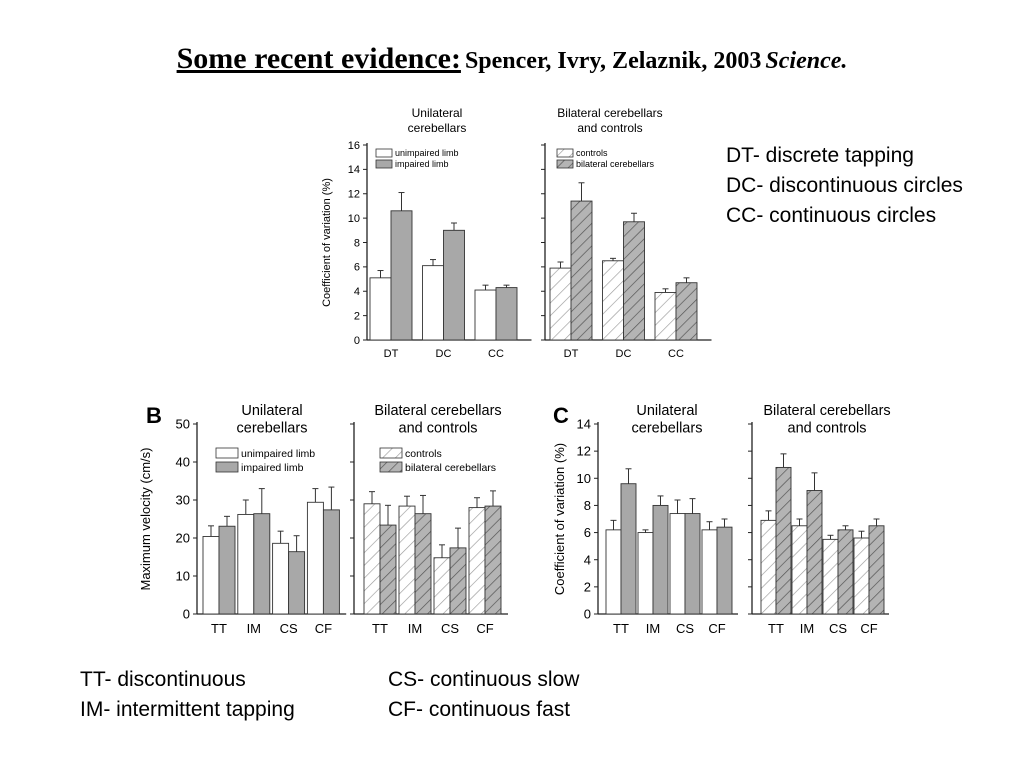 The height and width of the screenshot is (768, 1024). Describe the element at coordinates (422, 164) in the screenshot. I see `legend-label: impaired limb` at that location.